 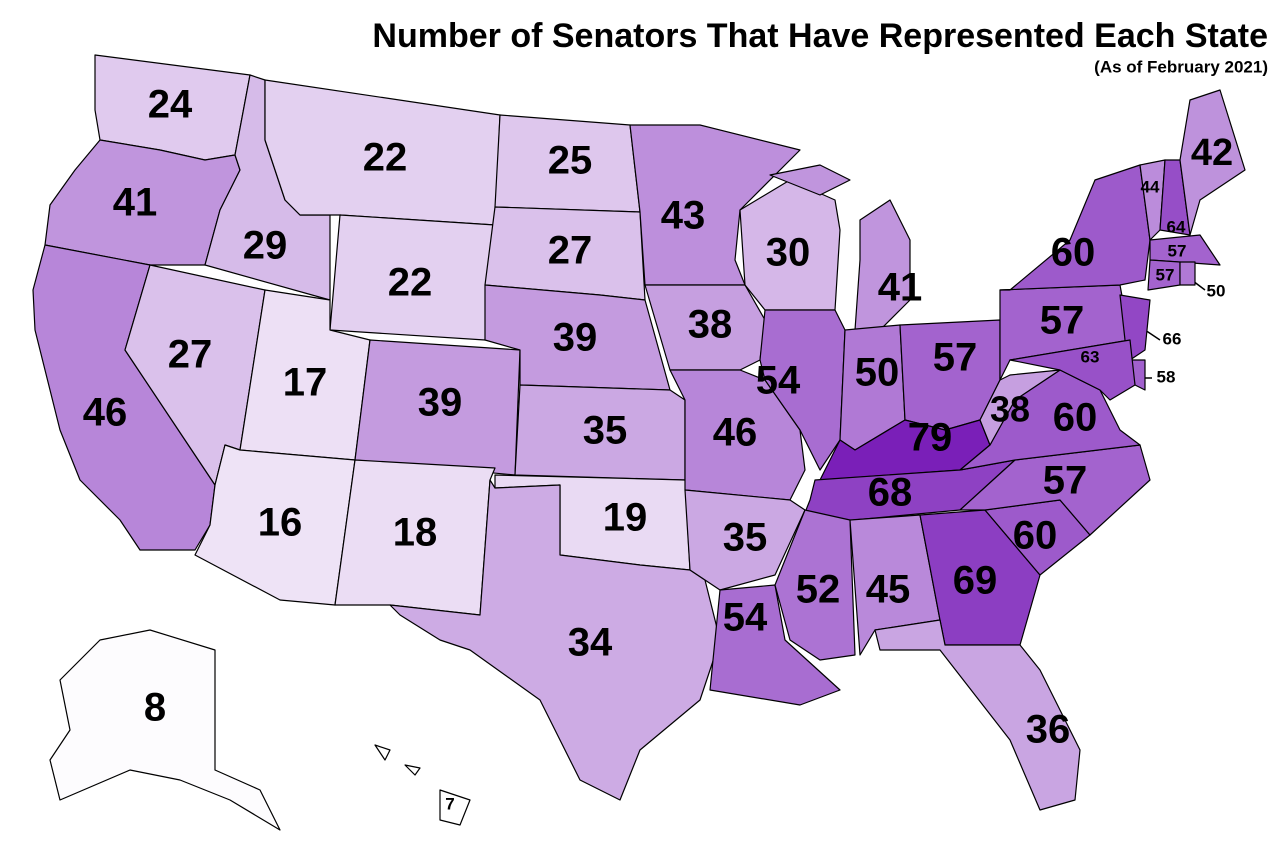 What do you see at coordinates (1212, 153) in the screenshot?
I see `state-value-label: 42` at bounding box center [1212, 153].